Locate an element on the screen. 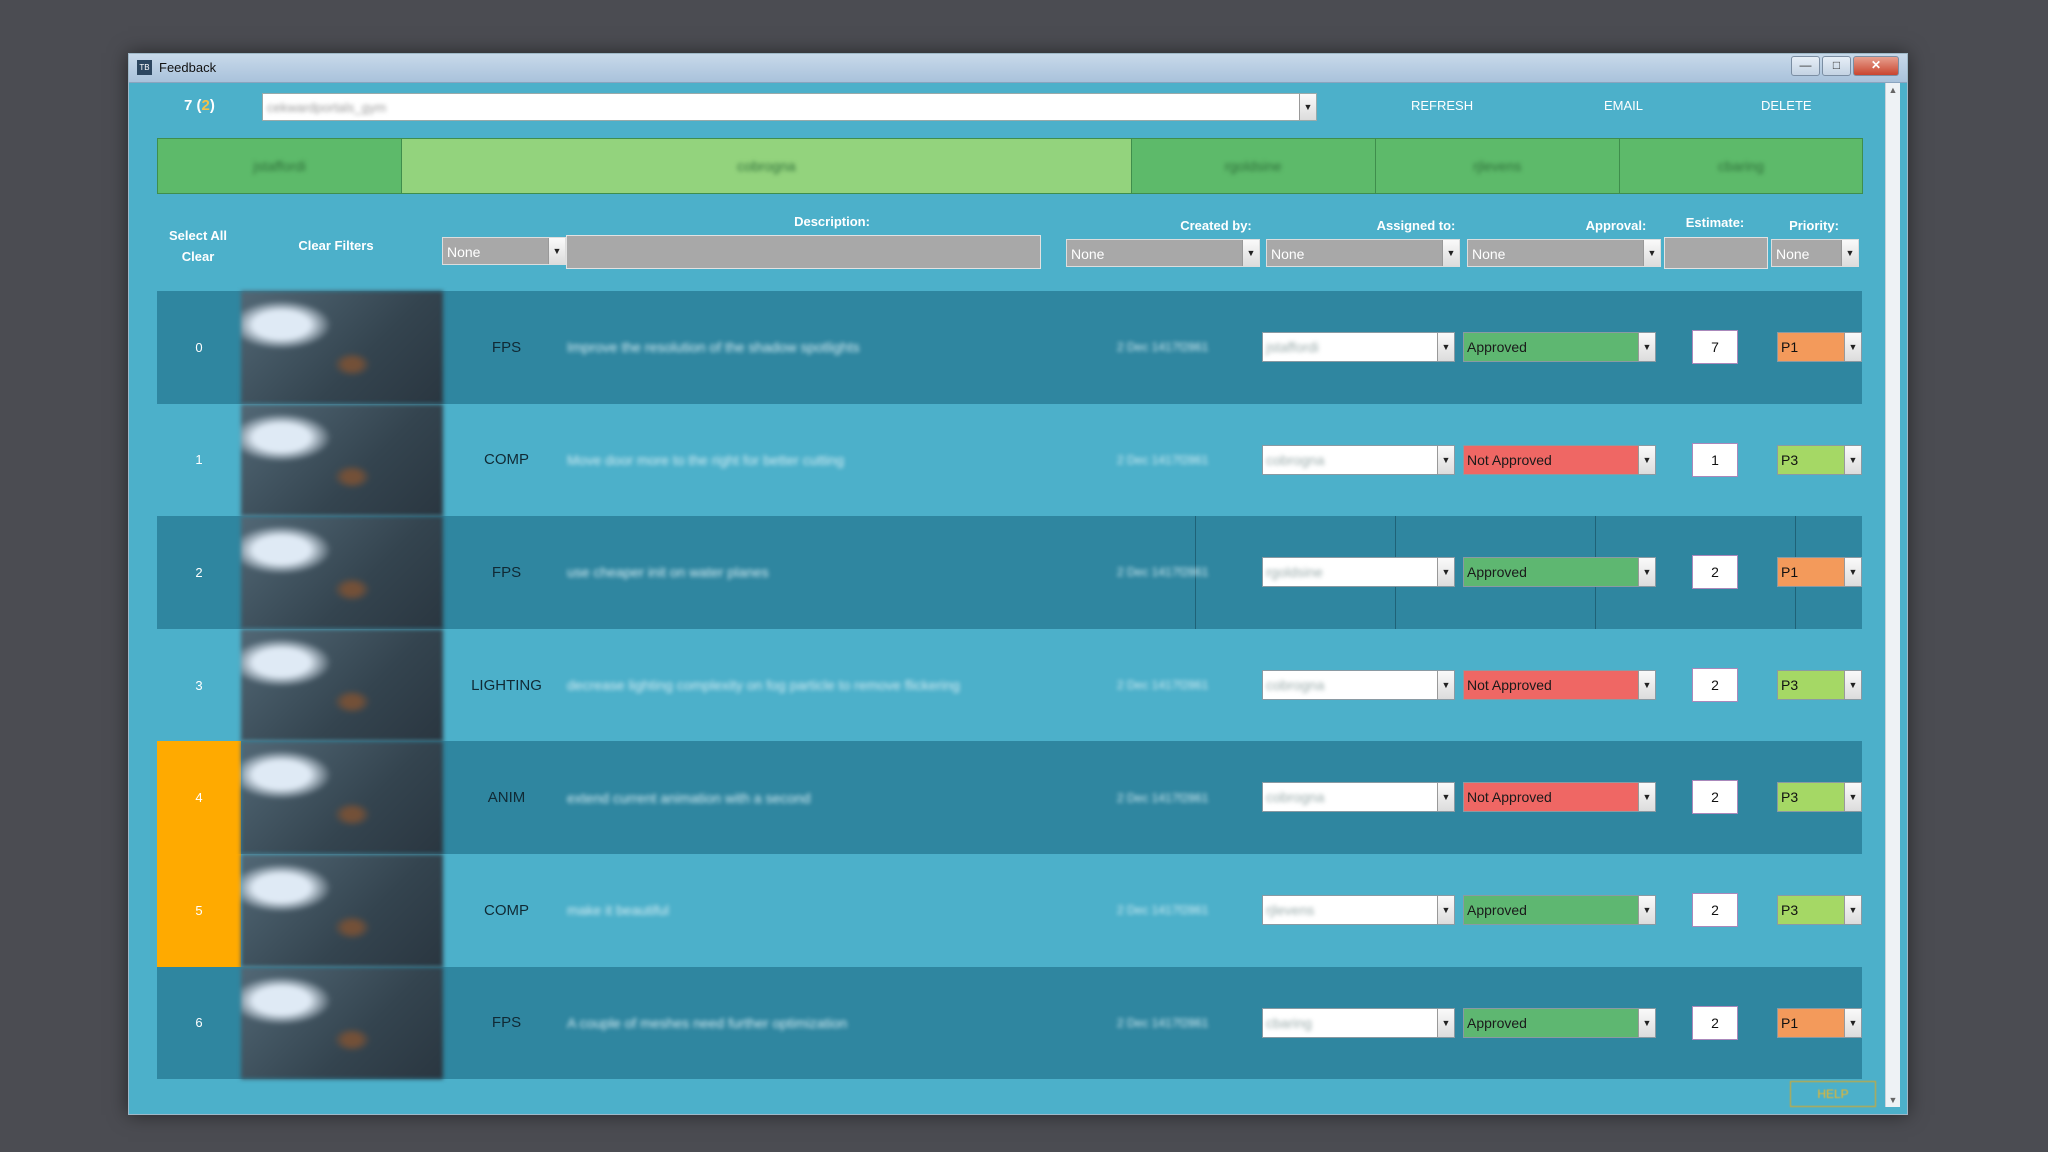 Image resolution: width=2048 pixels, height=1152 pixels. row-index: 0 is located at coordinates (199, 347).